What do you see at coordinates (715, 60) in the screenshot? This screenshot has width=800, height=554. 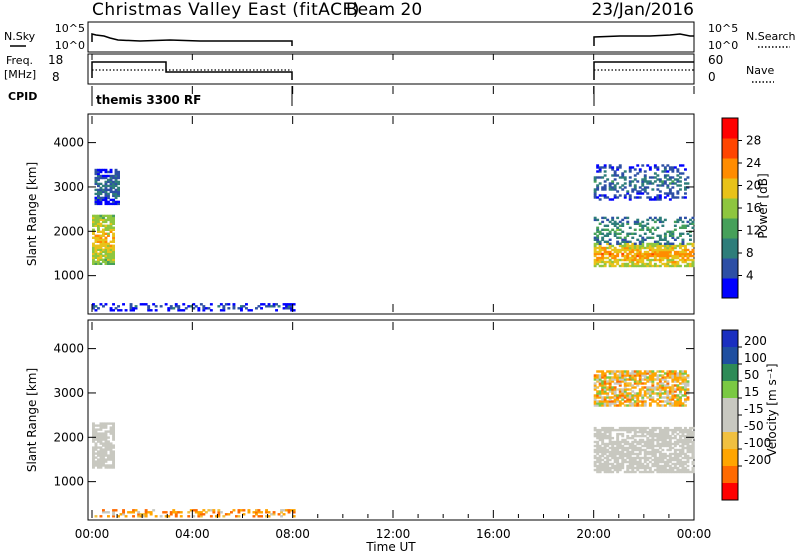 I see `nave-tick-high: 60` at bounding box center [715, 60].